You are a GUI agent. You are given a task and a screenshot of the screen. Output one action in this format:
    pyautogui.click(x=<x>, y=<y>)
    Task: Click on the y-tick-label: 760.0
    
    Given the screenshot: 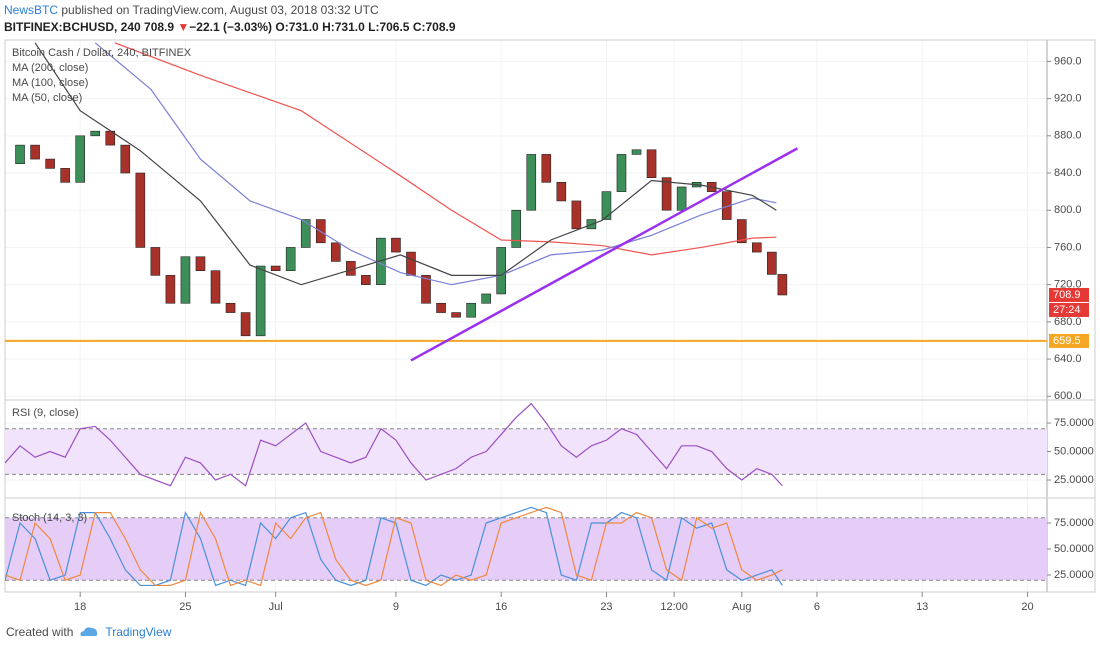 What is the action you would take?
    pyautogui.click(x=1068, y=247)
    